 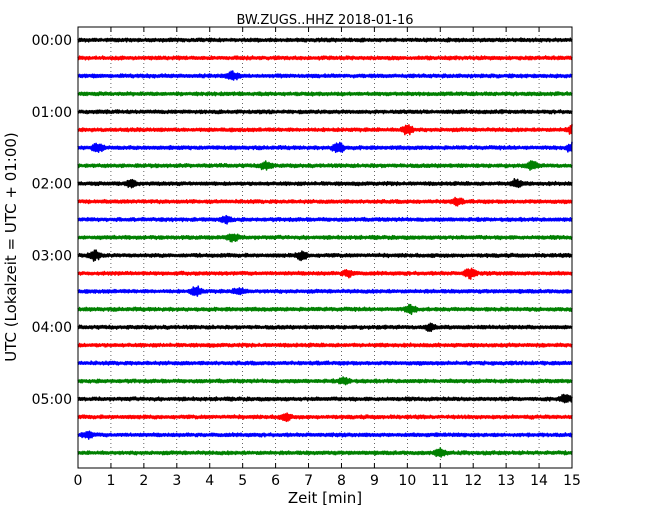 What do you see at coordinates (143, 481) in the screenshot?
I see `x-tick-label-2: 2` at bounding box center [143, 481].